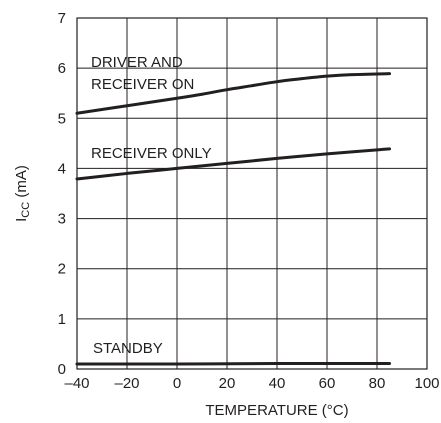 This screenshot has width=441, height=423. Describe the element at coordinates (251, 383) in the screenshot. I see `x-tick-labels: –40 –20 0 20 40 60 80 100` at that location.